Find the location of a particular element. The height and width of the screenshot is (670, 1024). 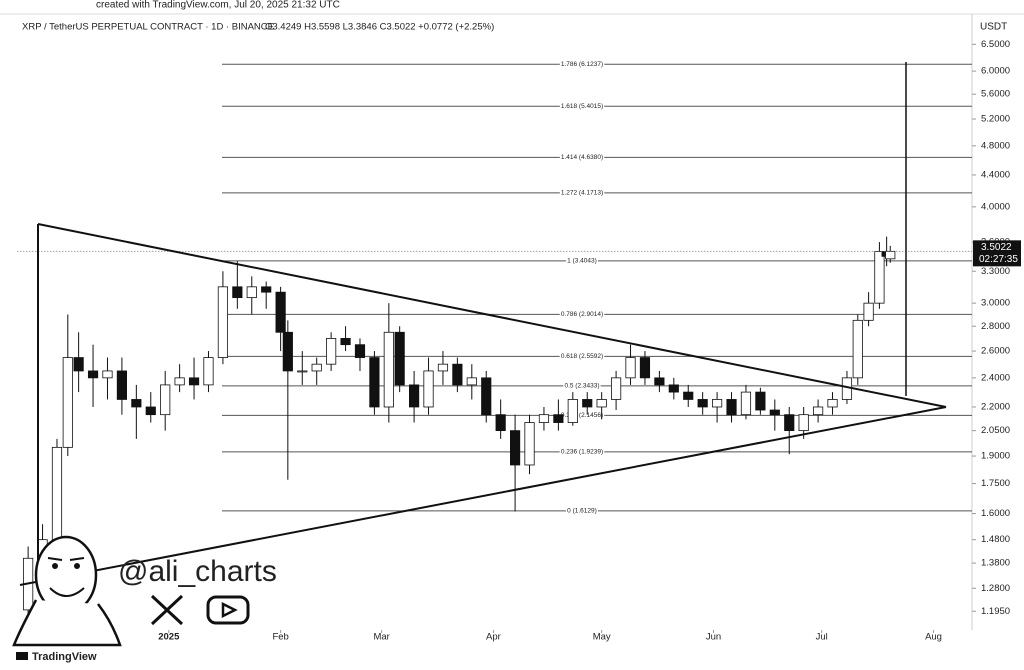

fib-label: 0 (1.6129) is located at coordinates (582, 511).